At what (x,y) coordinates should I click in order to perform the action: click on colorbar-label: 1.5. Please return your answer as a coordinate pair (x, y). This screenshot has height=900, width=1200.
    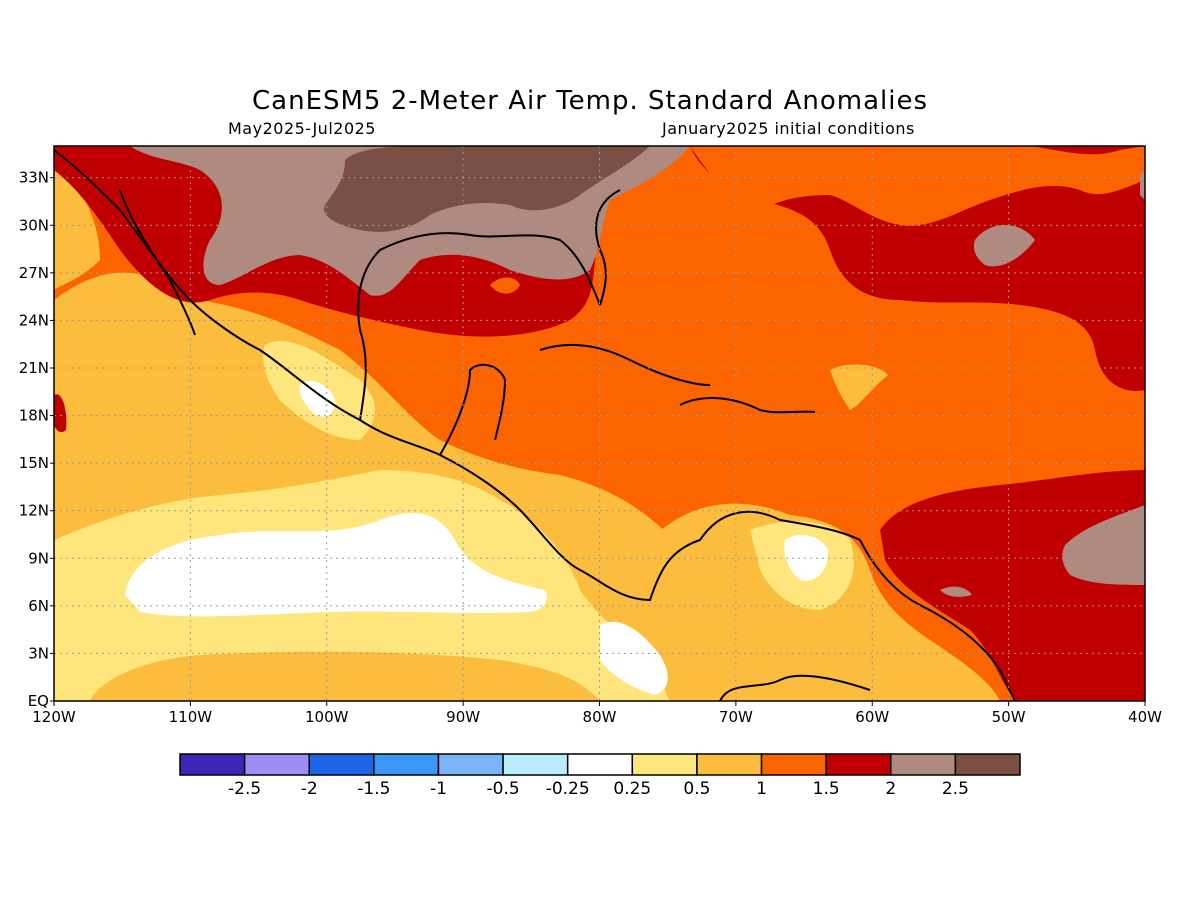
    Looking at the image, I should click on (826, 789).